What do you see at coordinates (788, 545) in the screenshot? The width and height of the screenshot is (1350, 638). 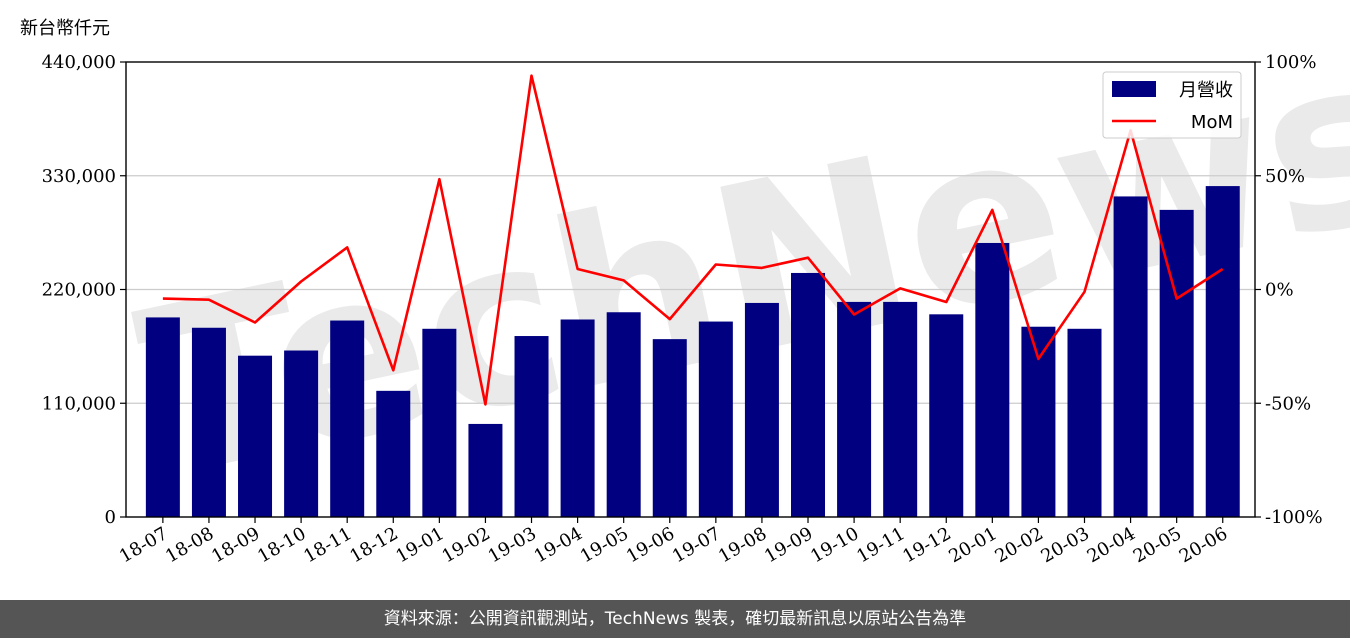 I see `x-tick-label: 19-09` at bounding box center [788, 545].